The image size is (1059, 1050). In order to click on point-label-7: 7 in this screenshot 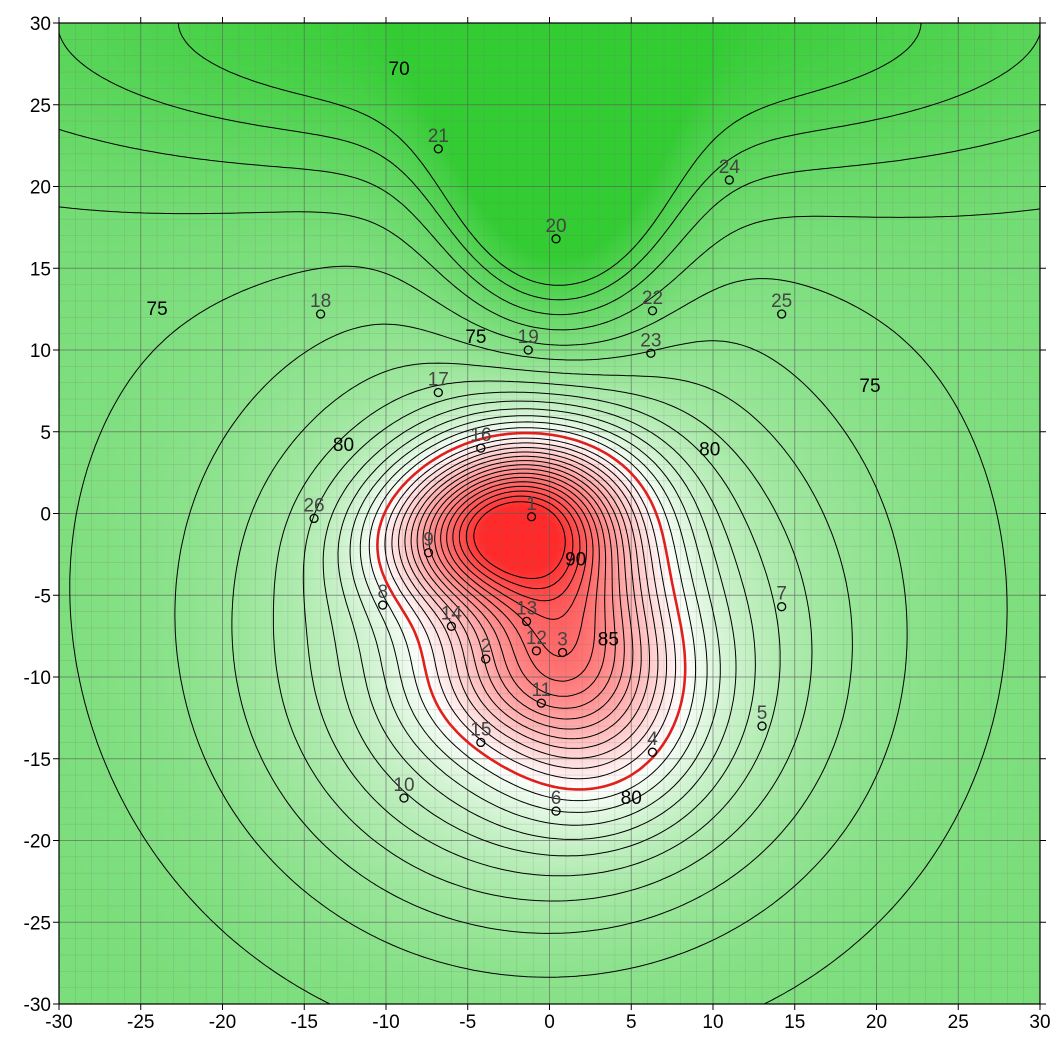, I will do `click(781, 594)`.